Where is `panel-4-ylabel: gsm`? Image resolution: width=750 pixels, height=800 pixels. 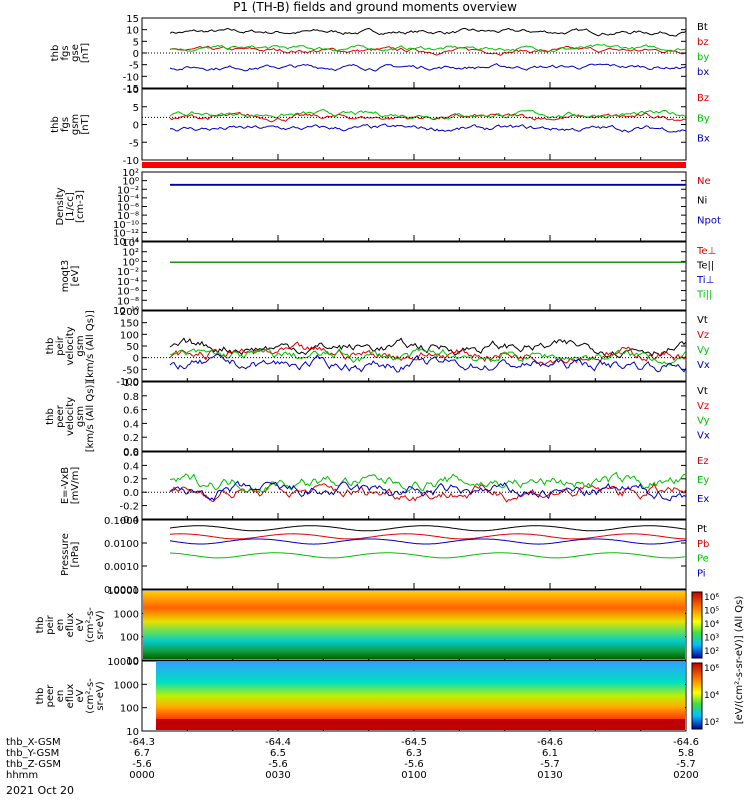
panel-4-ylabel: gsm is located at coordinates (80, 345).